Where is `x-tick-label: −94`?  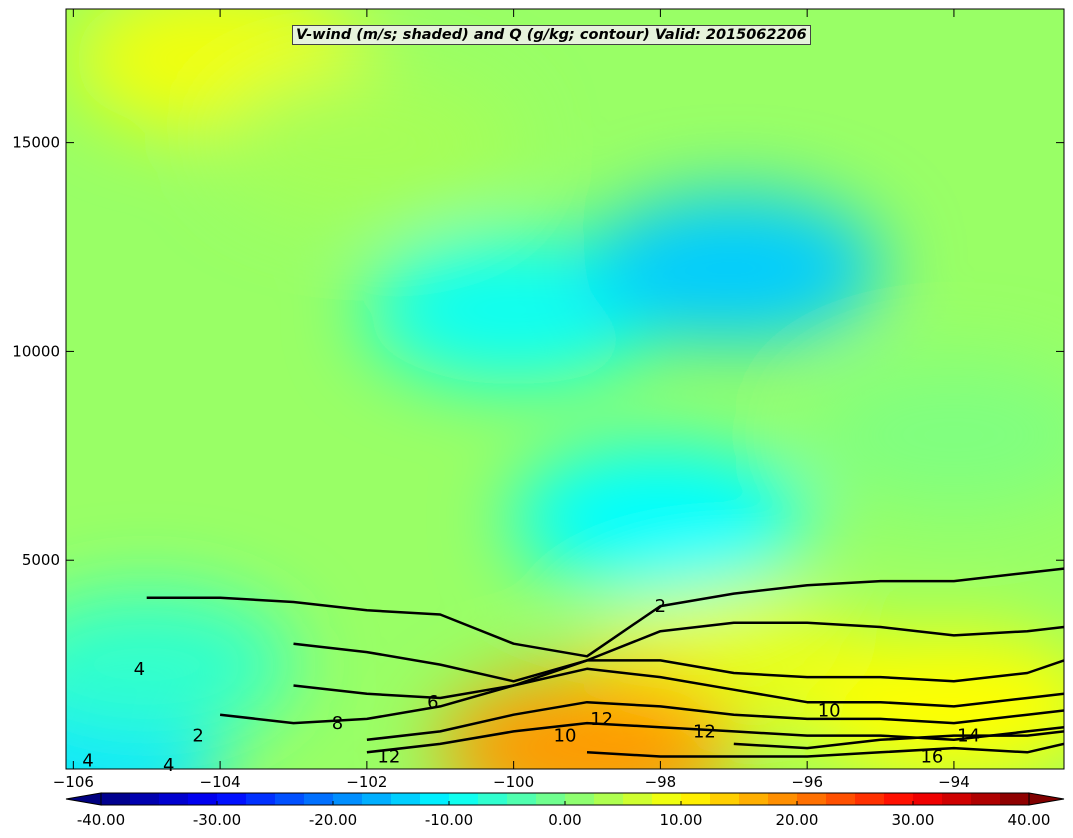 x-tick-label: −94 is located at coordinates (954, 782).